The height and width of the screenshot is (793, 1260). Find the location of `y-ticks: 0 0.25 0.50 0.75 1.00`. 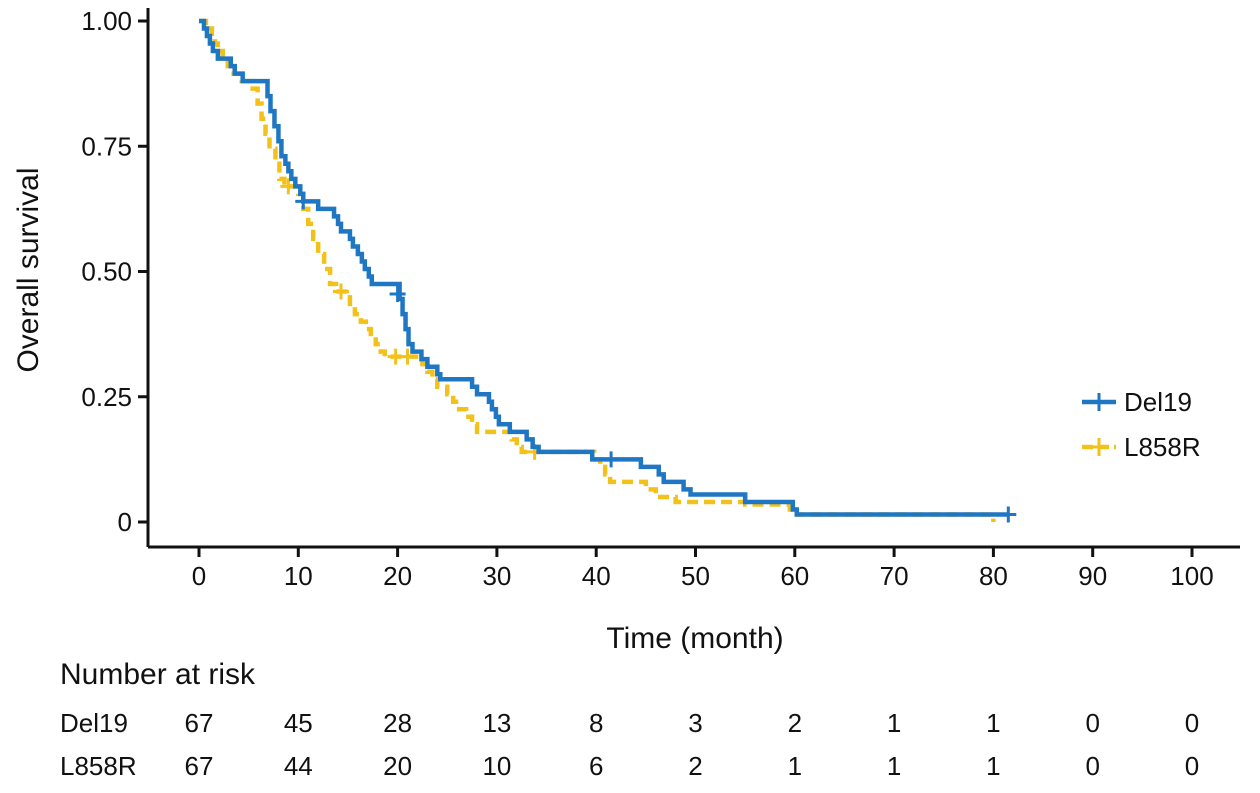

y-ticks: 0 0.25 0.50 0.75 1.00 is located at coordinates (114, 271).